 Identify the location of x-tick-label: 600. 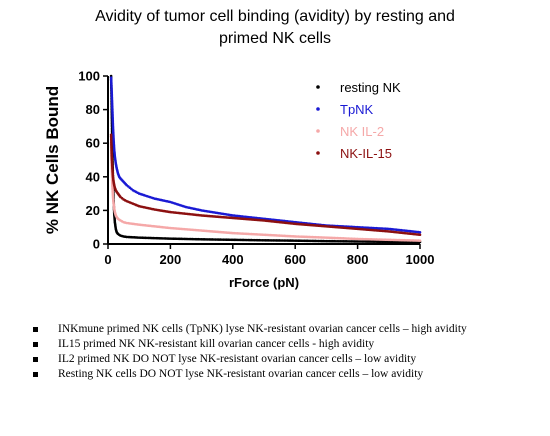
(295, 259).